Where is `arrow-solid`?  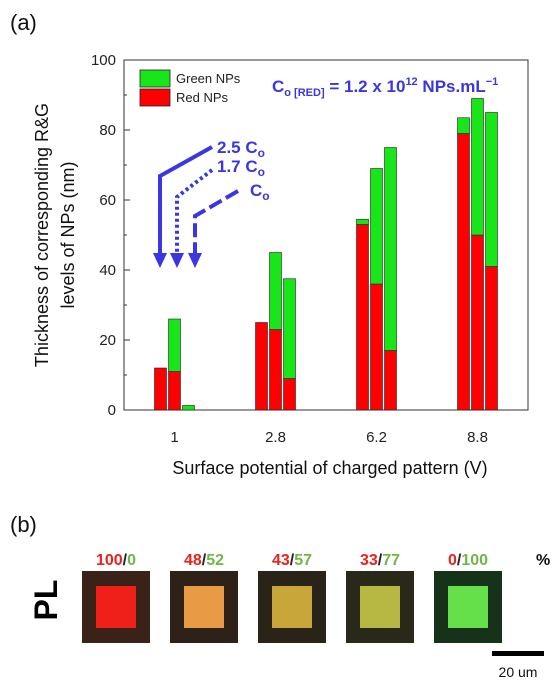
arrow-solid is located at coordinates (185, 201).